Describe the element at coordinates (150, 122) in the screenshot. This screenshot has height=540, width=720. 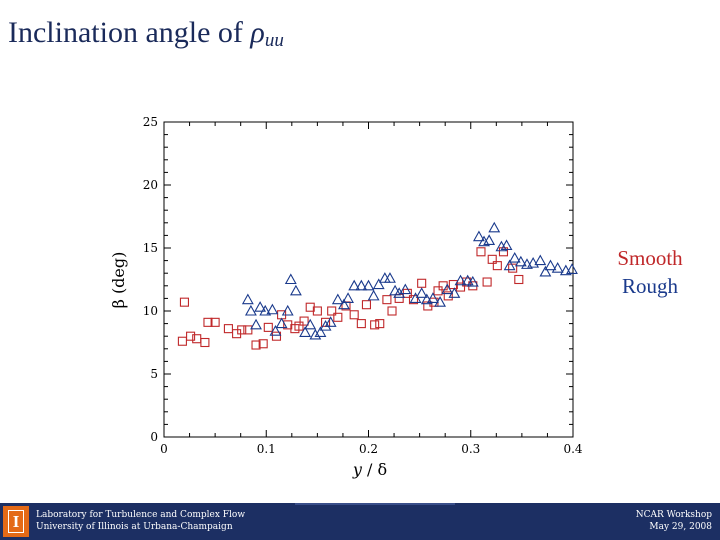
I see `y-tick-label: 25` at that location.